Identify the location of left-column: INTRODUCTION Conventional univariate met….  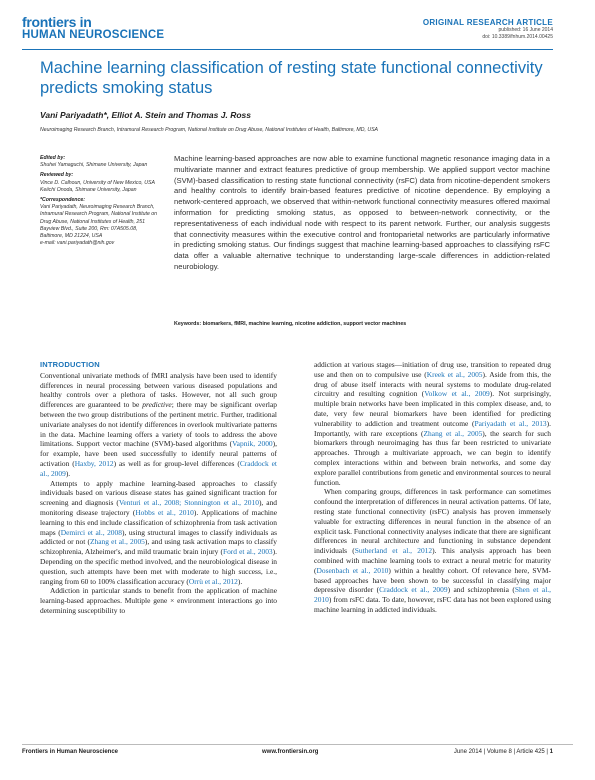
(158, 488).